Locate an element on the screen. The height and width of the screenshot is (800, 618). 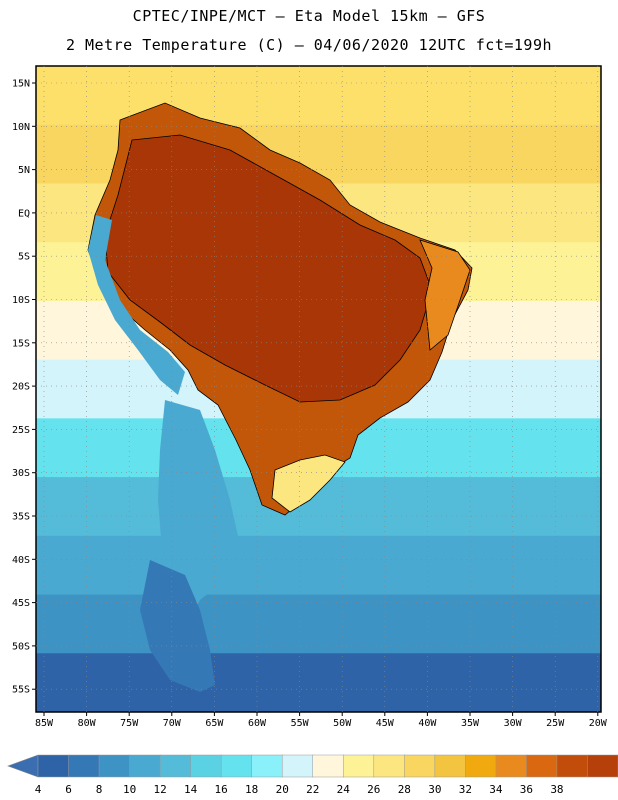
colorbar-label: 26 is located at coordinates (374, 789).